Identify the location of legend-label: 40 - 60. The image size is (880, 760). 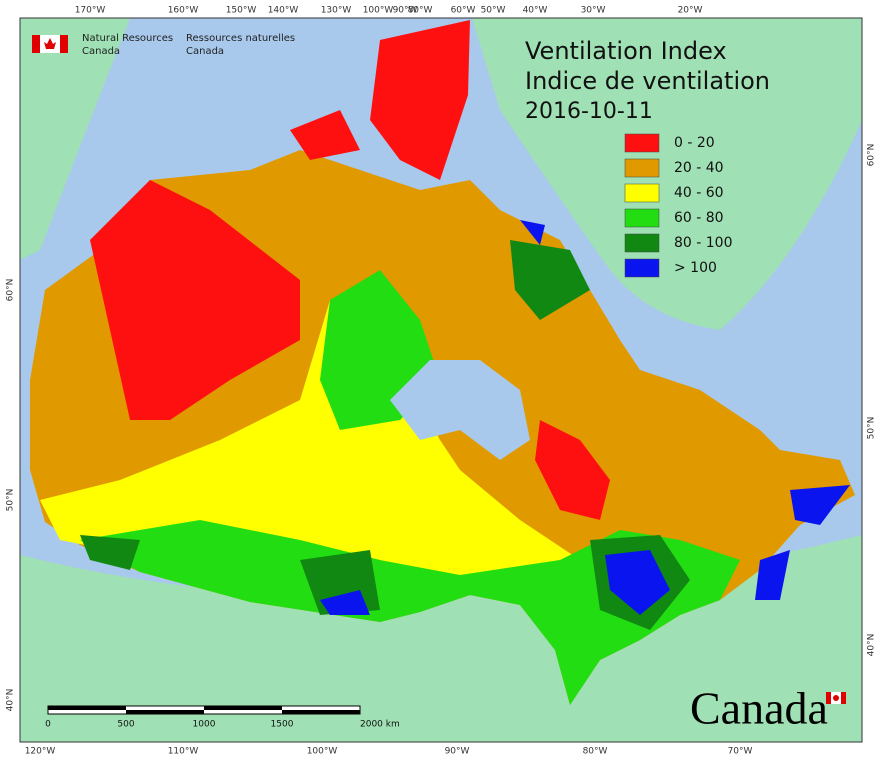
(699, 193).